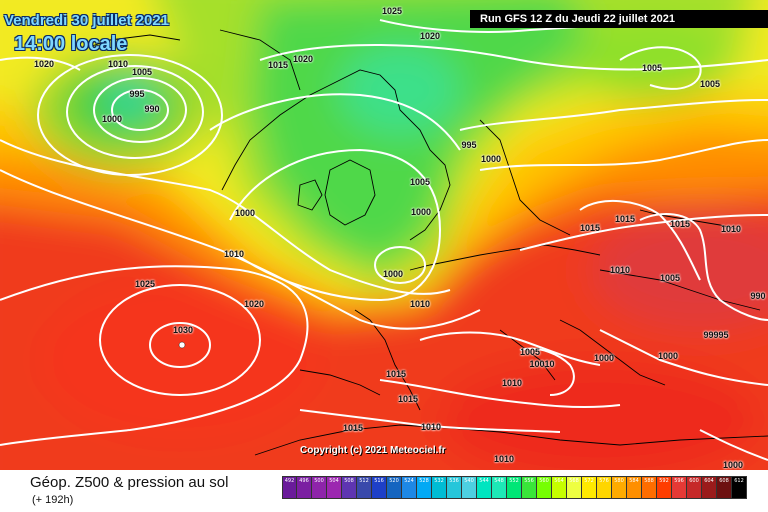 This screenshot has height=512, width=768. What do you see at coordinates (469, 487) in the screenshot?
I see `legend-swatch: 540` at bounding box center [469, 487].